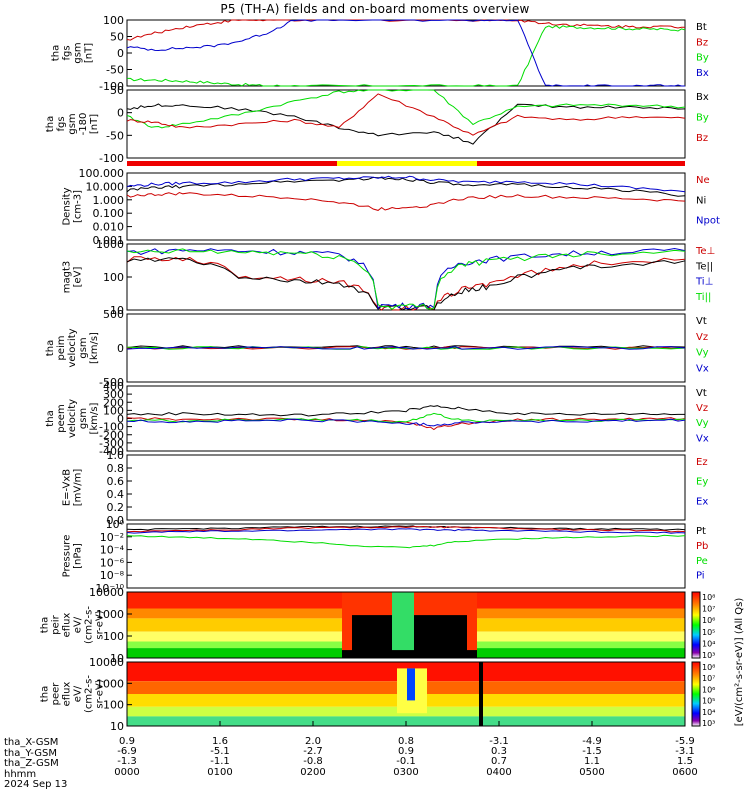 The width and height of the screenshot is (750, 800). Describe the element at coordinates (581, 163) in the screenshot. I see `mode-bar-segment` at that location.